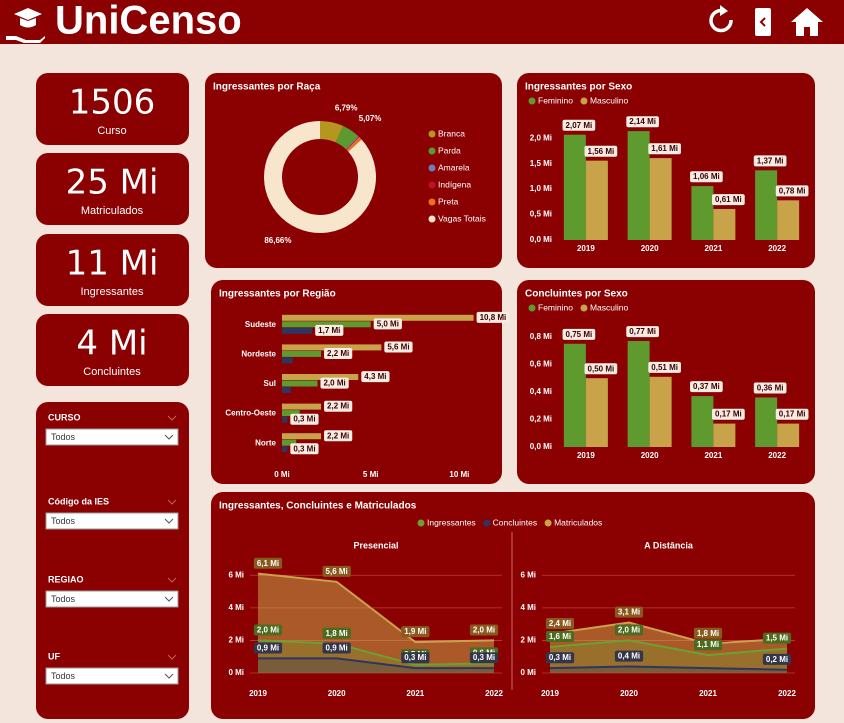  Describe the element at coordinates (706, 176) in the screenshot. I see `value-label: 1,06 Mi` at that location.